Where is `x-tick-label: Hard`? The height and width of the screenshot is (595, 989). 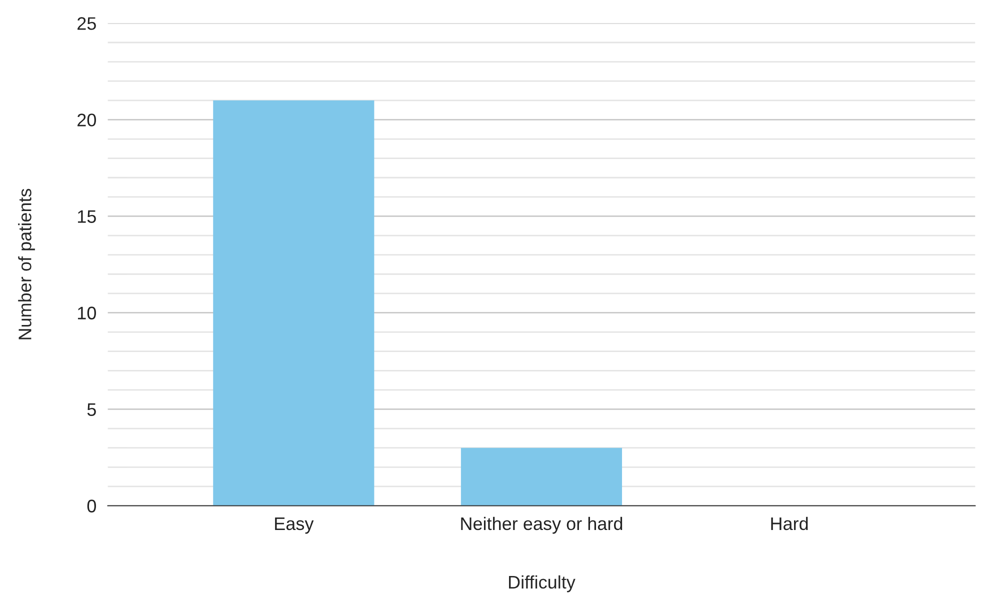
x-tick-label: Hard is located at coordinates (789, 523).